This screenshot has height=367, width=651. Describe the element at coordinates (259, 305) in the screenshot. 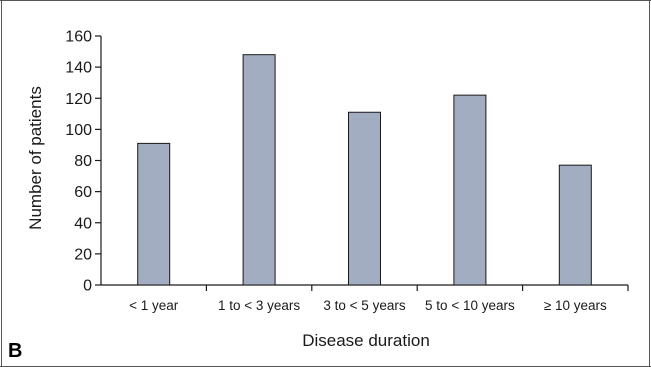

I see `x-tick-label: 1 to < 3 years` at that location.